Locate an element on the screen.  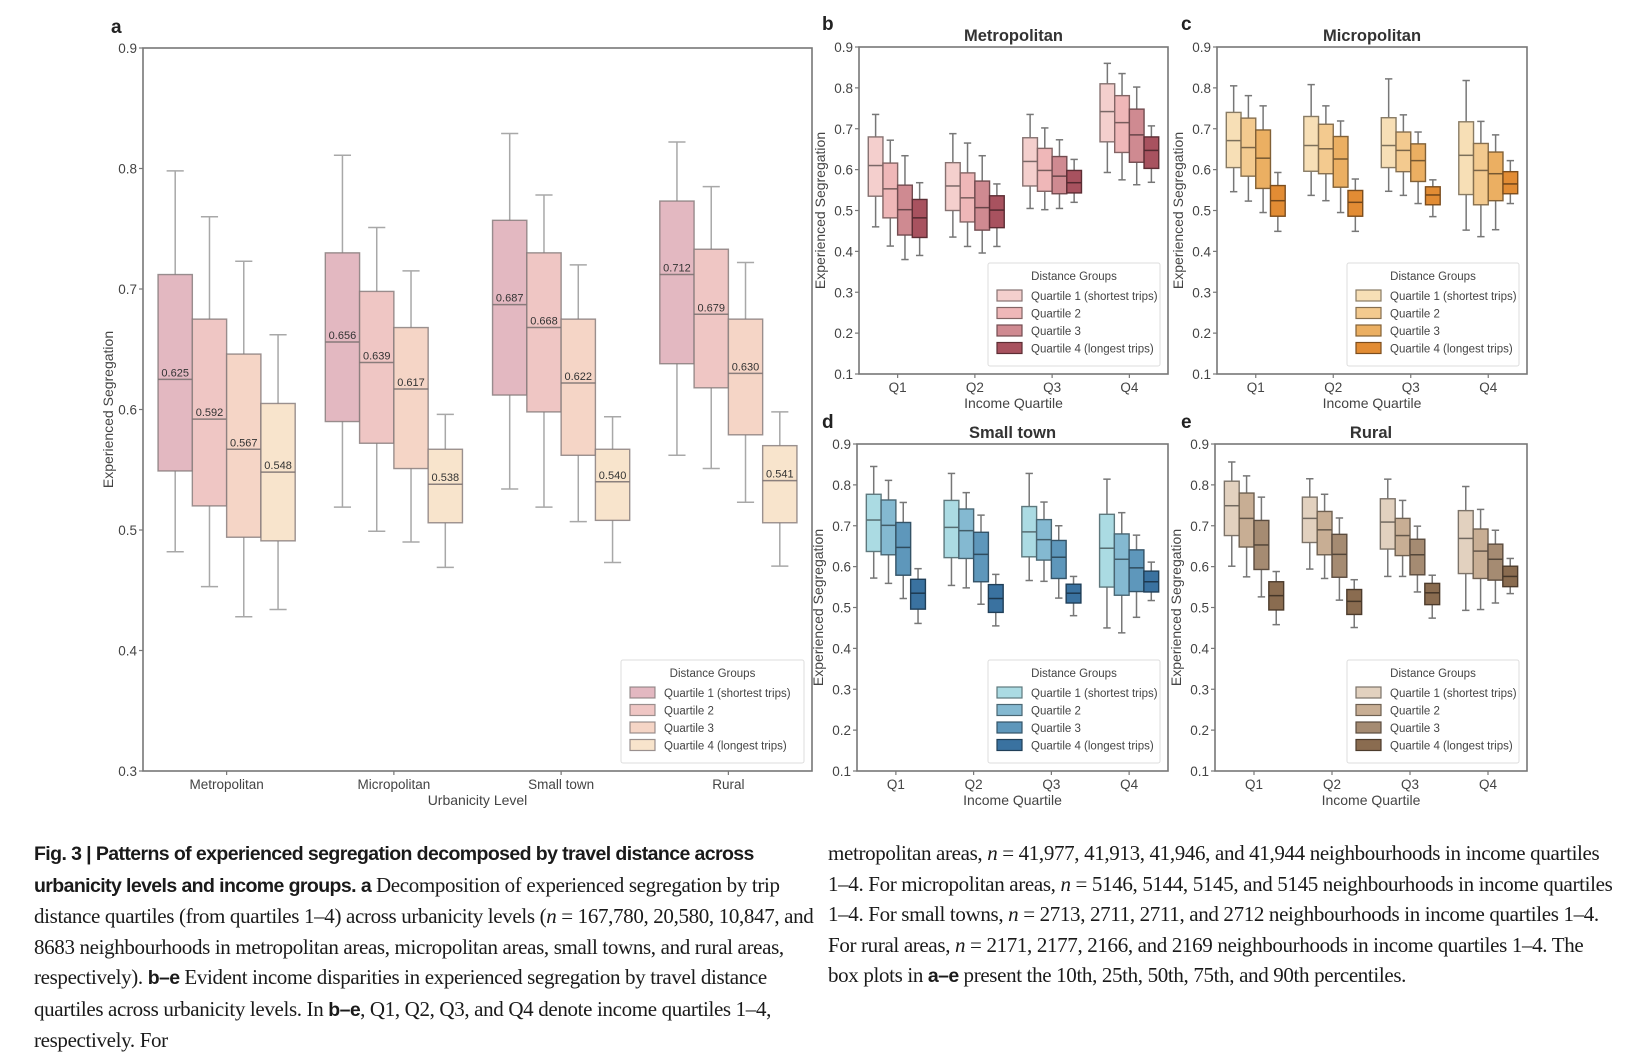
panel-title: Rural is located at coordinates (1371, 433).